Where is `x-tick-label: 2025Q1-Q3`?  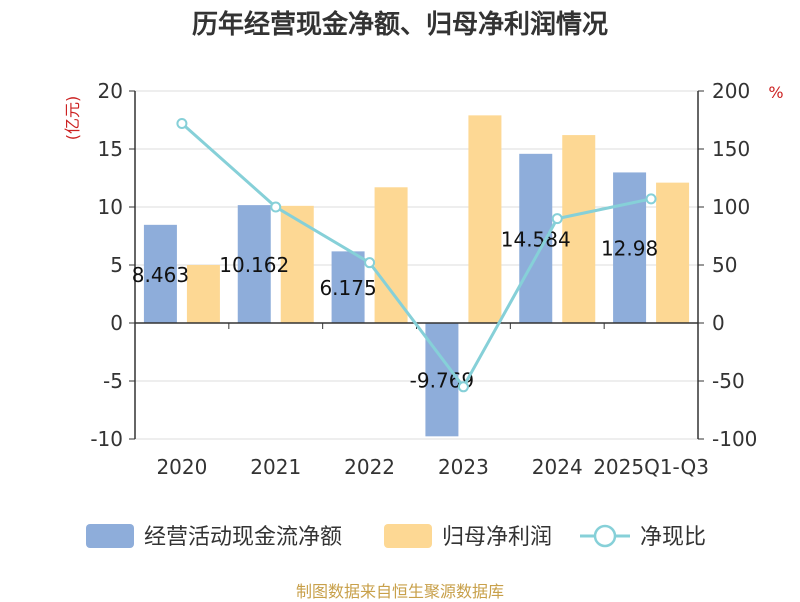 x-tick-label: 2025Q1-Q3 is located at coordinates (651, 467).